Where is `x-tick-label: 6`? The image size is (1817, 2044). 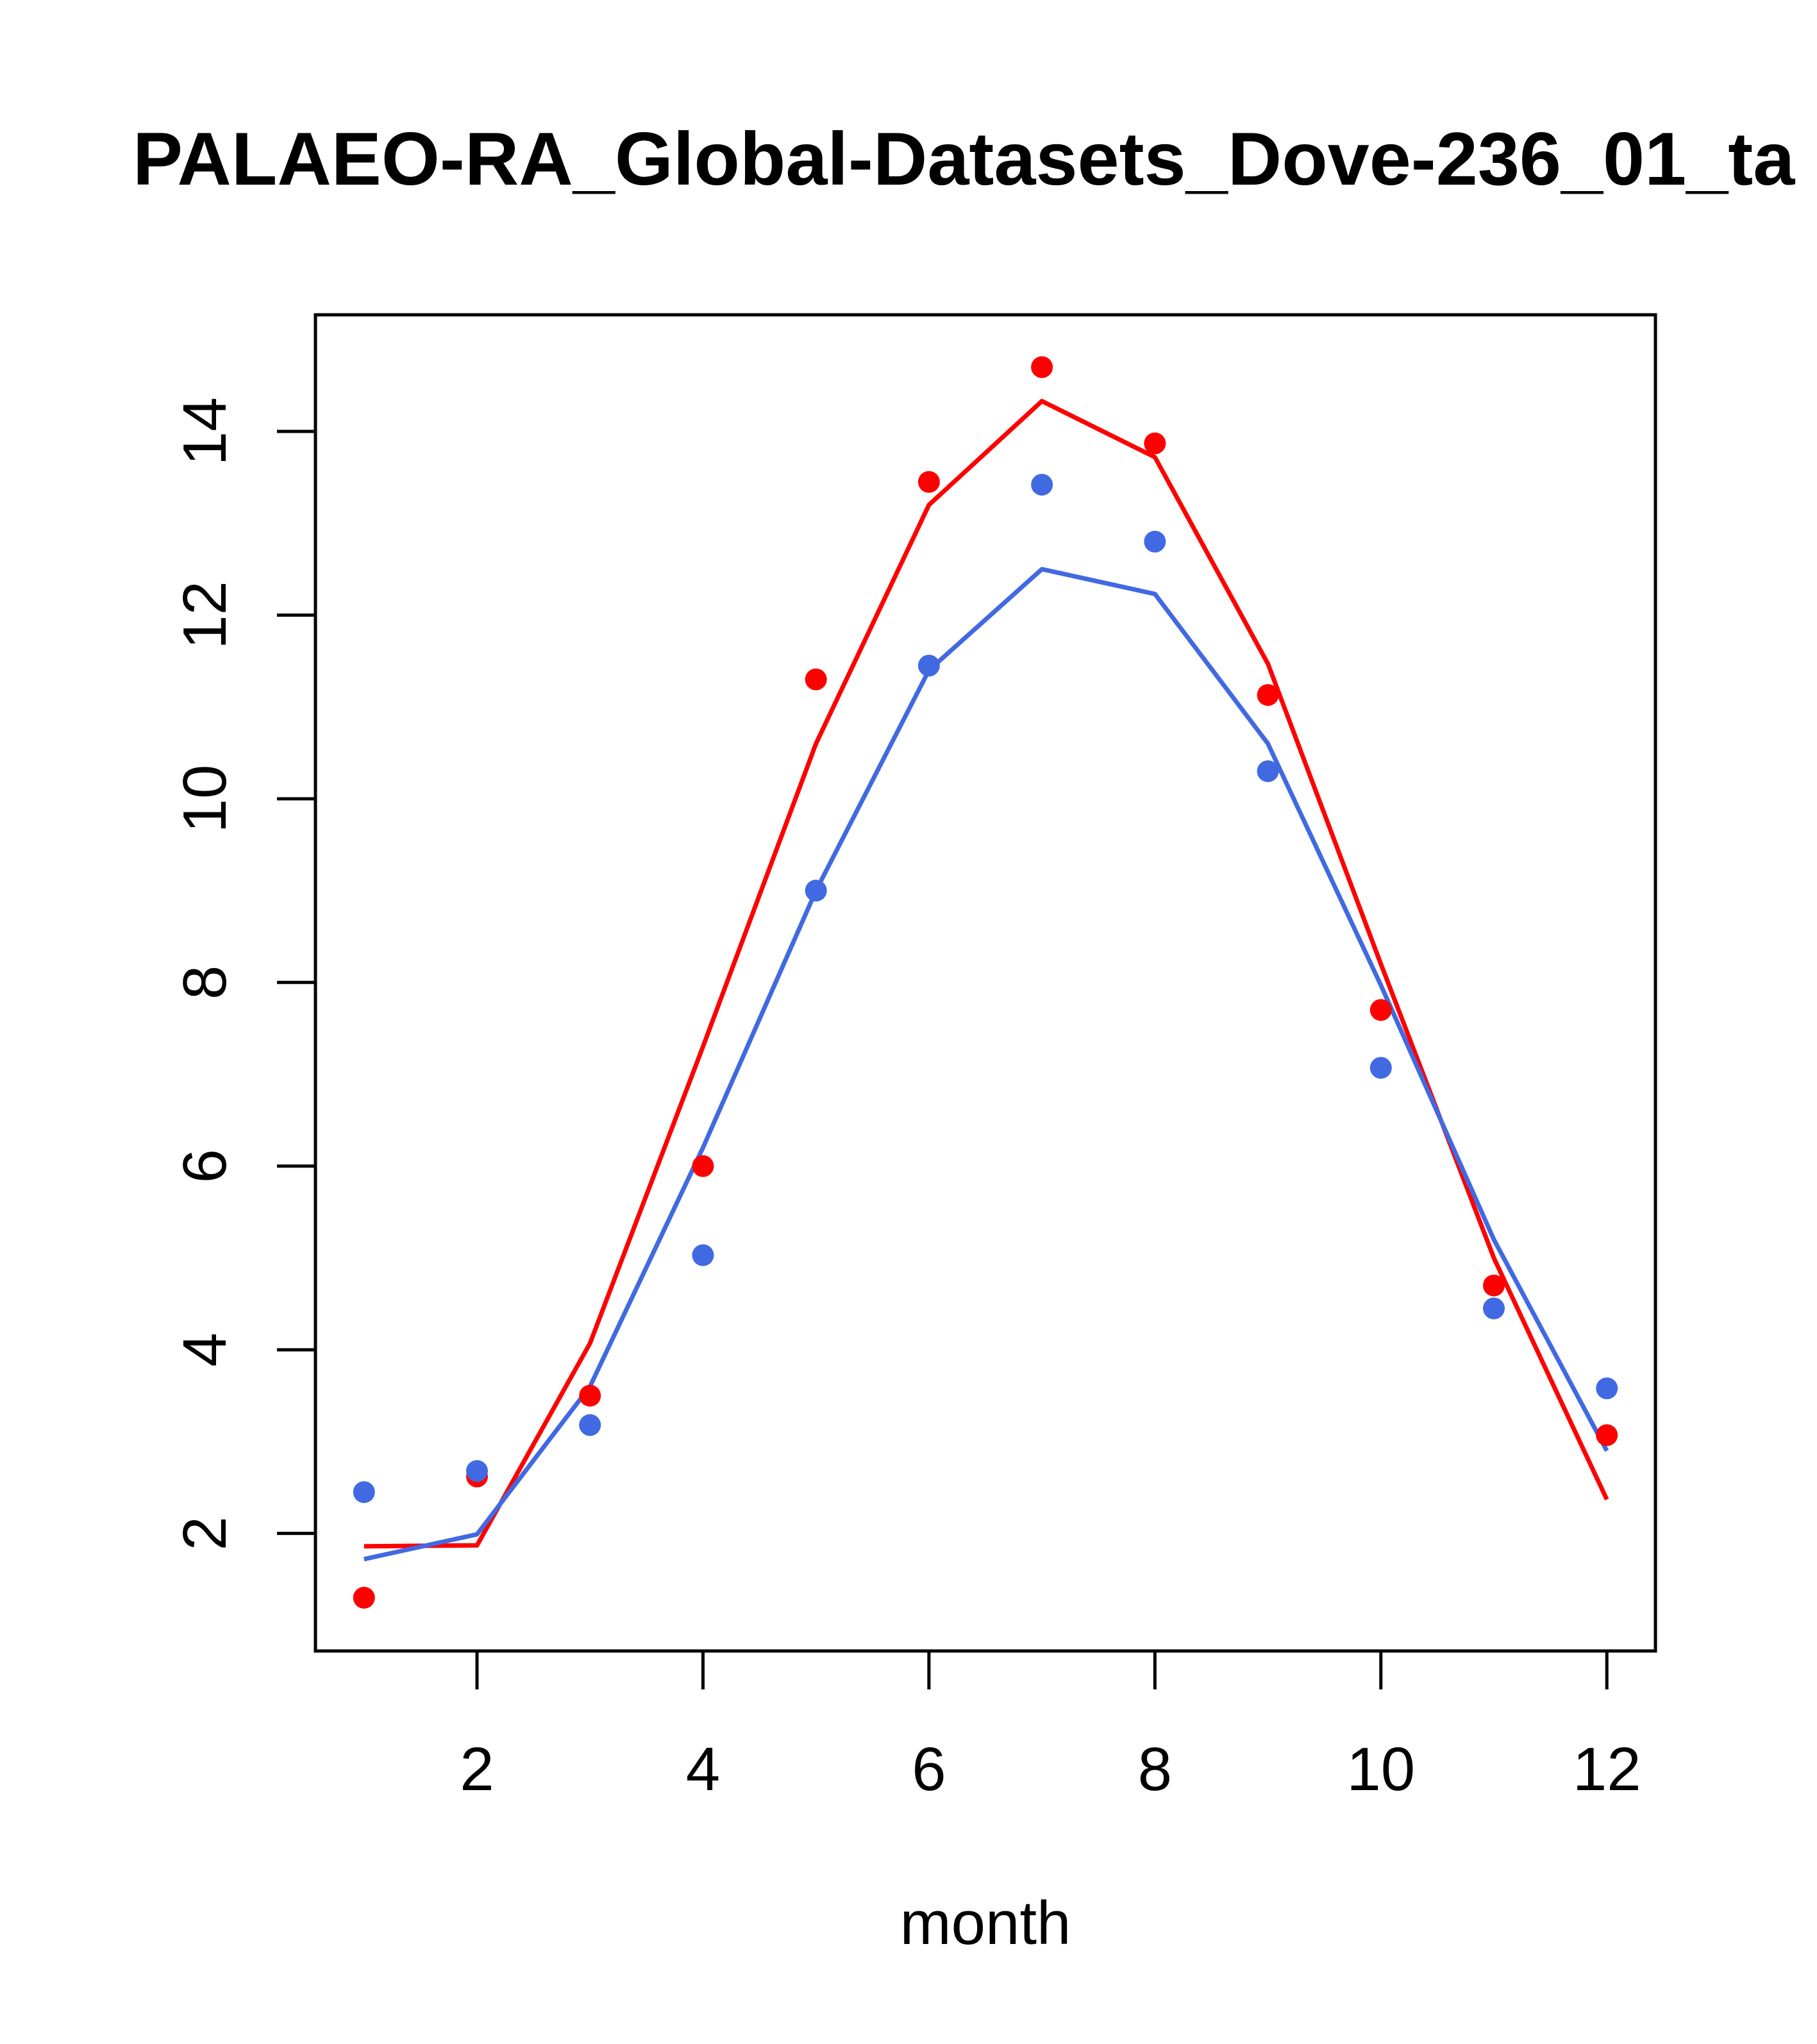
x-tick-label: 6 is located at coordinates (929, 1769).